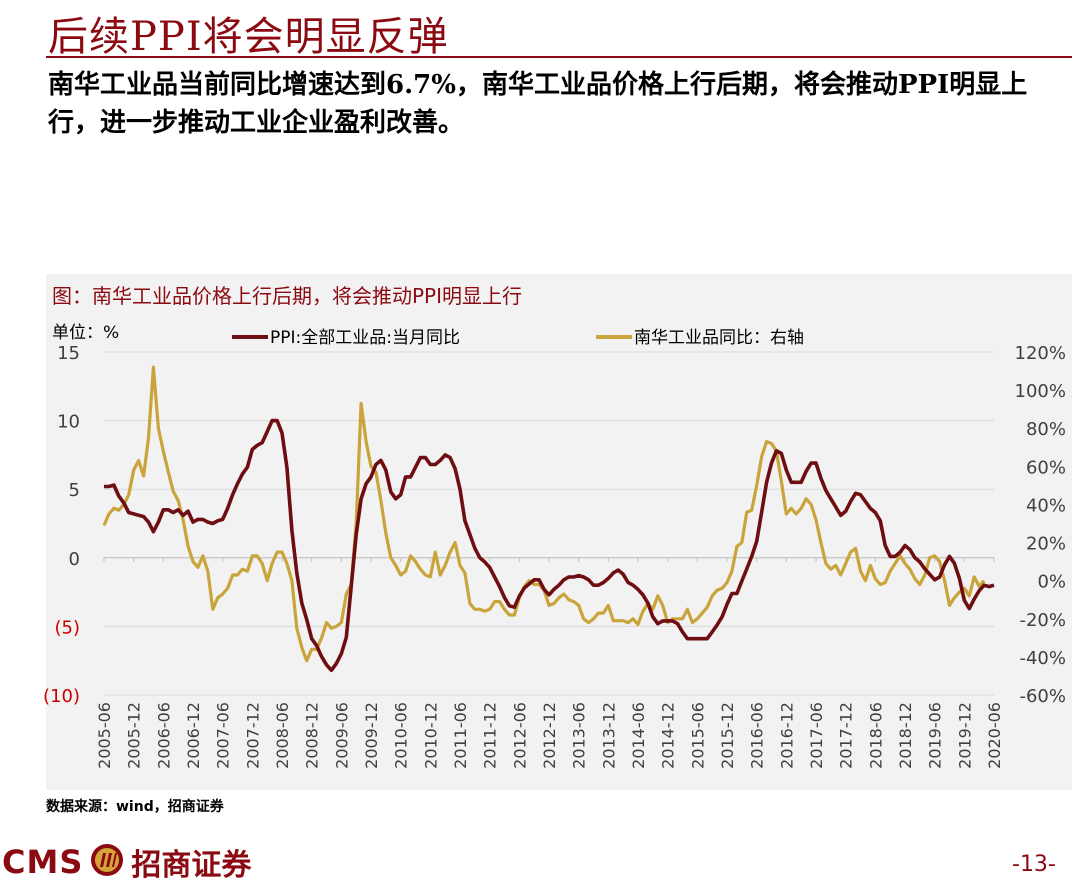 The height and width of the screenshot is (884, 1080). Describe the element at coordinates (163, 735) in the screenshot. I see `x-tick-label: 2006-06` at that location.